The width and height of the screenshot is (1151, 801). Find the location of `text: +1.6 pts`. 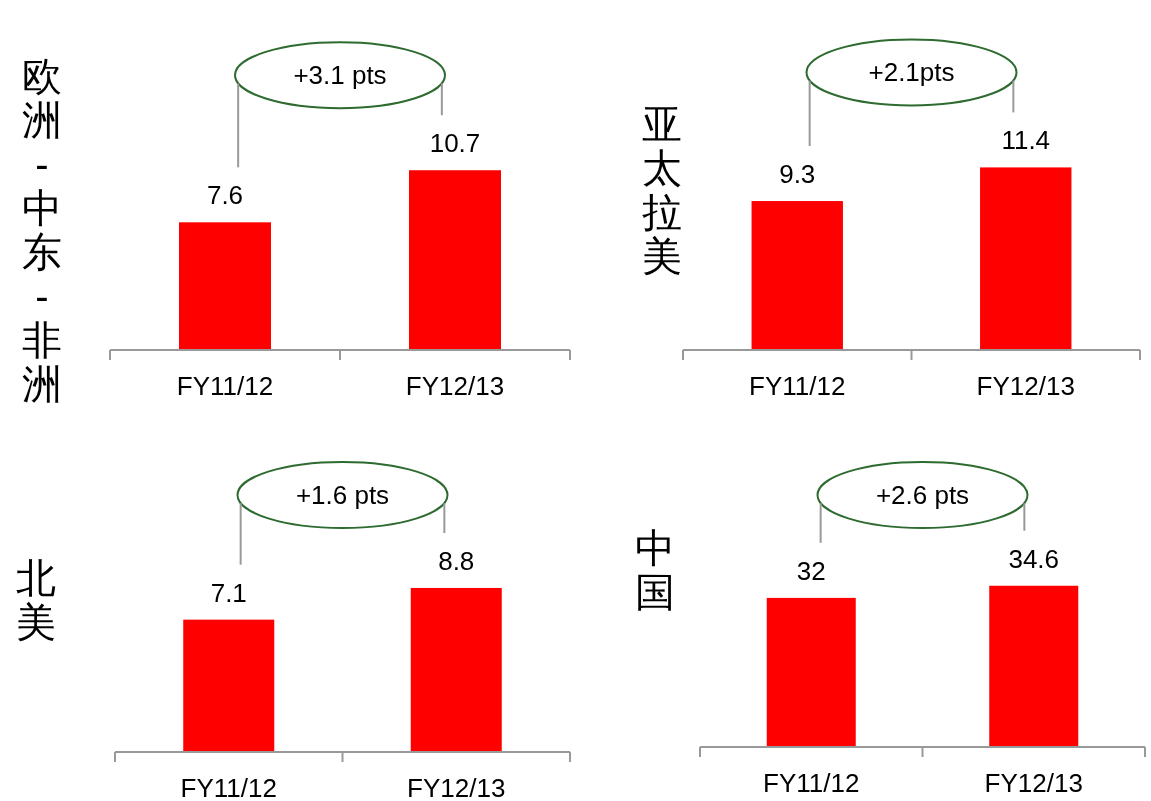

text: +1.6 pts is located at coordinates (342, 495).